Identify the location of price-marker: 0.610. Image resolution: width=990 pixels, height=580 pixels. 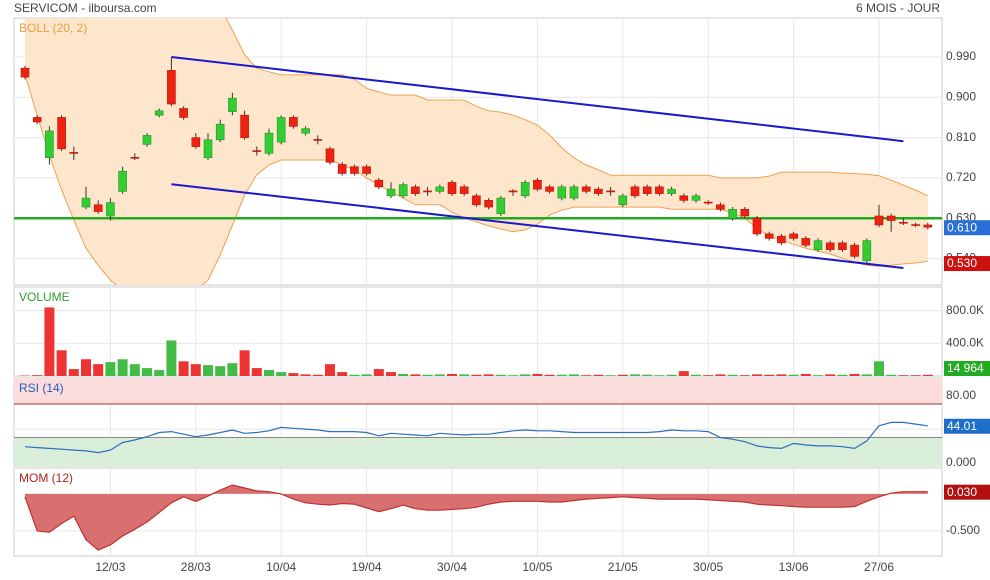
(967, 228).